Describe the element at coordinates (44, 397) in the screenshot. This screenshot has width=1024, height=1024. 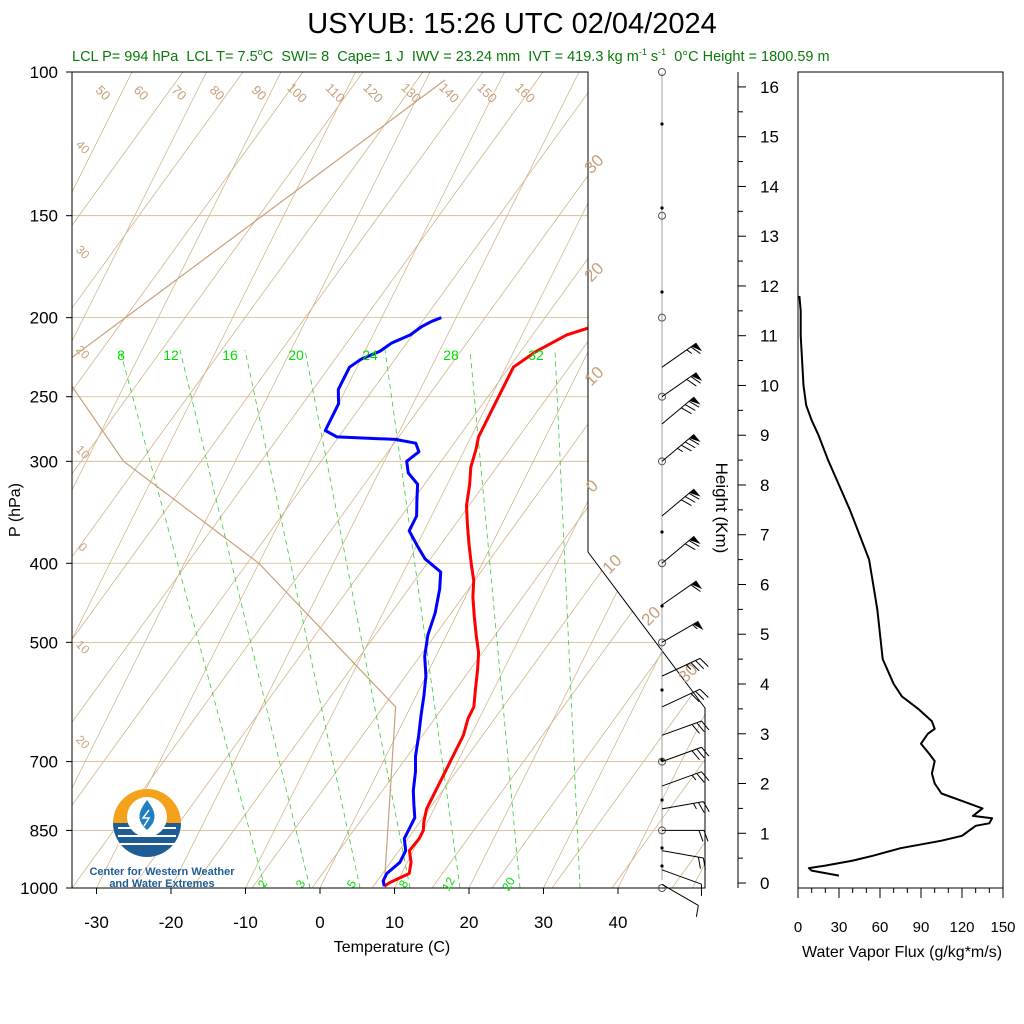
I see `y-tick-label: 250` at that location.